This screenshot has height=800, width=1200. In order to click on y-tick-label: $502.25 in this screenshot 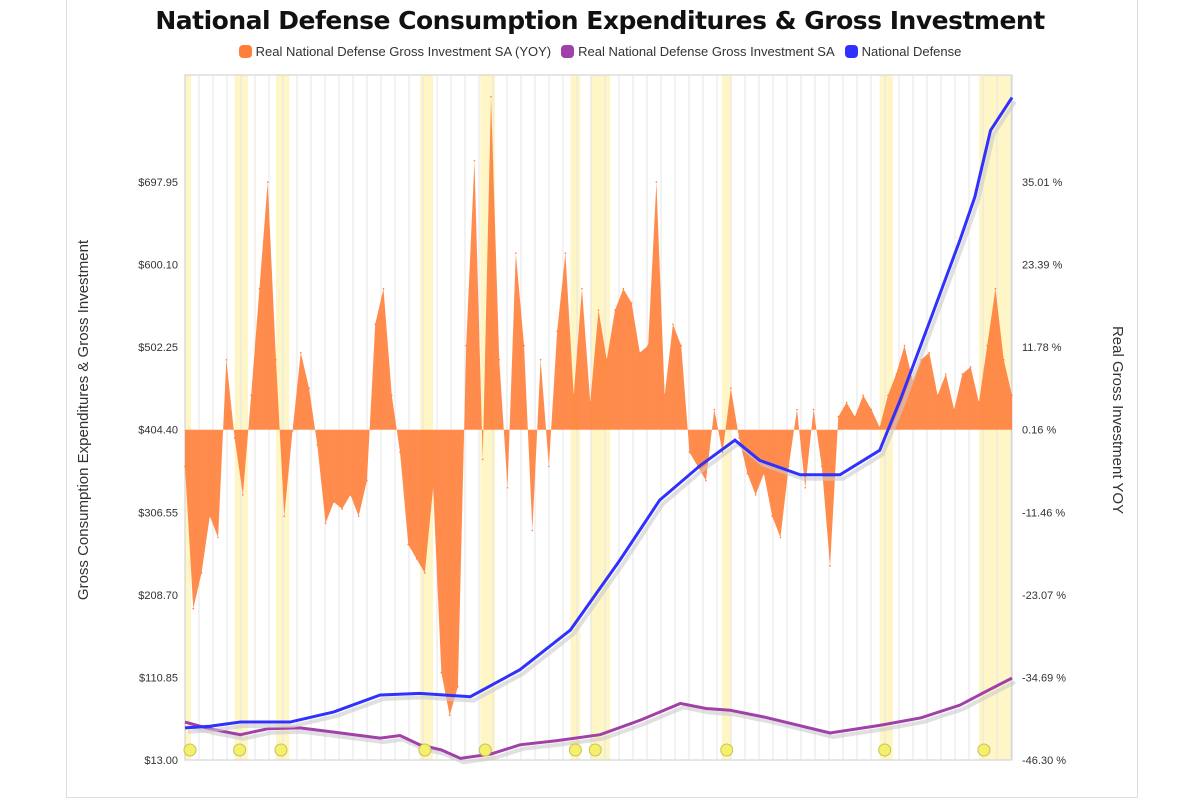, I will do `click(158, 348)`.